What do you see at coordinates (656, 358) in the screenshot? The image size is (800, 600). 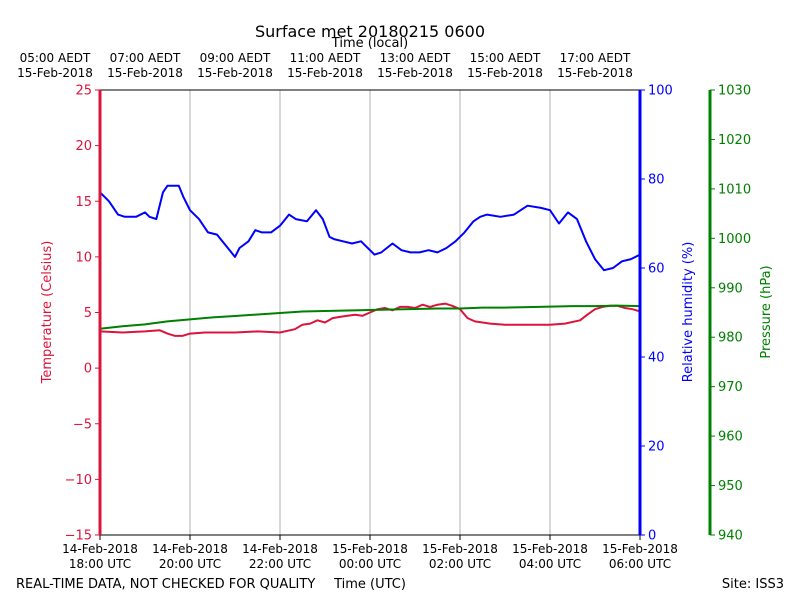 I see `humidity-tick-label: 40` at bounding box center [656, 358].